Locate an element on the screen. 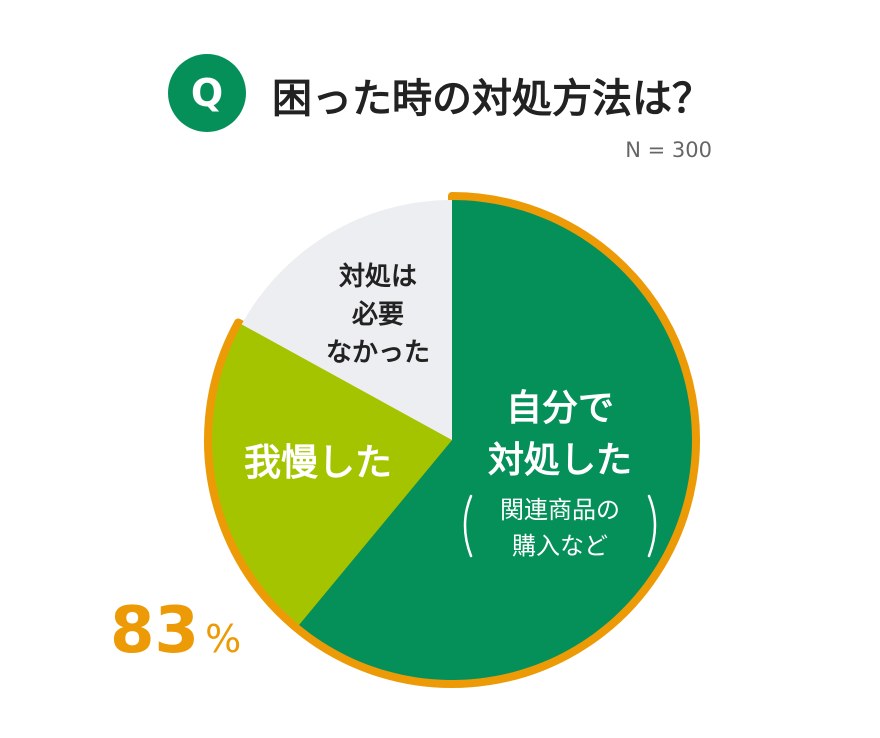 The image size is (880, 738). slice-1-paren-right is located at coordinates (652, 526).